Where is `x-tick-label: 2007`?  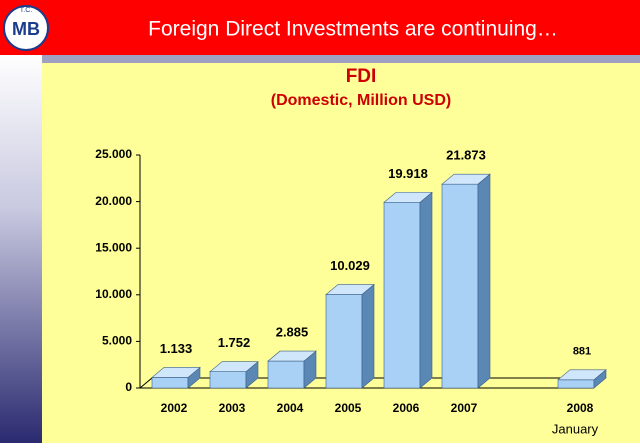
x-tick-label: 2007 is located at coordinates (464, 408).